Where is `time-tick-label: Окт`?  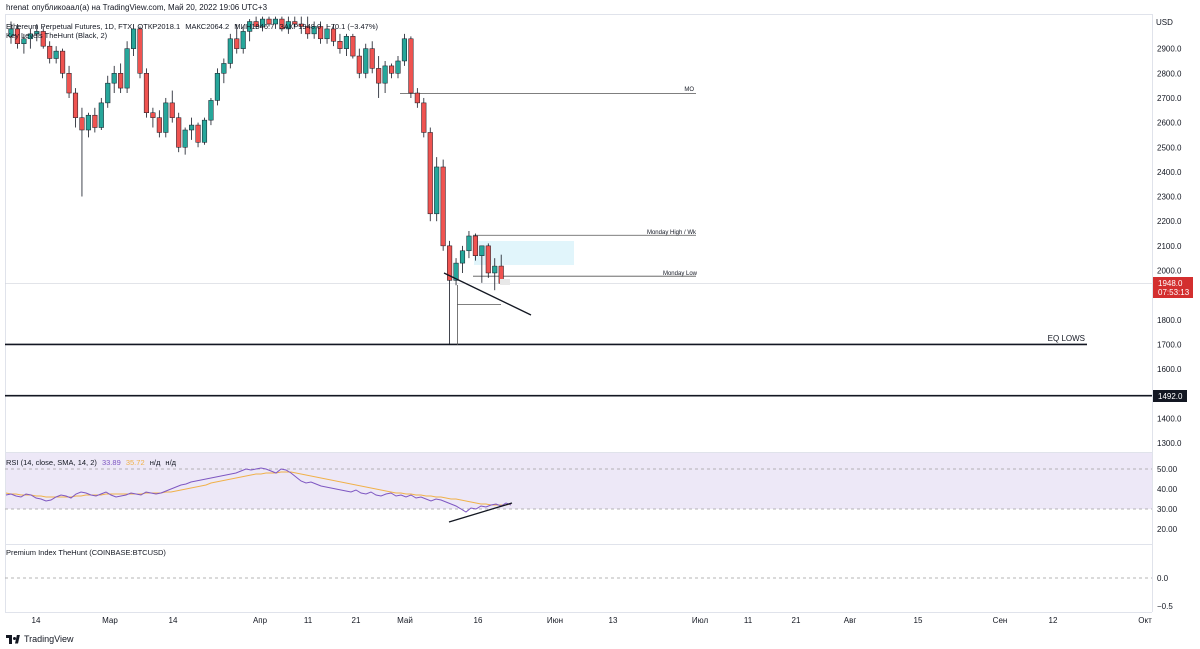
time-tick-label: Окт is located at coordinates (1145, 620).